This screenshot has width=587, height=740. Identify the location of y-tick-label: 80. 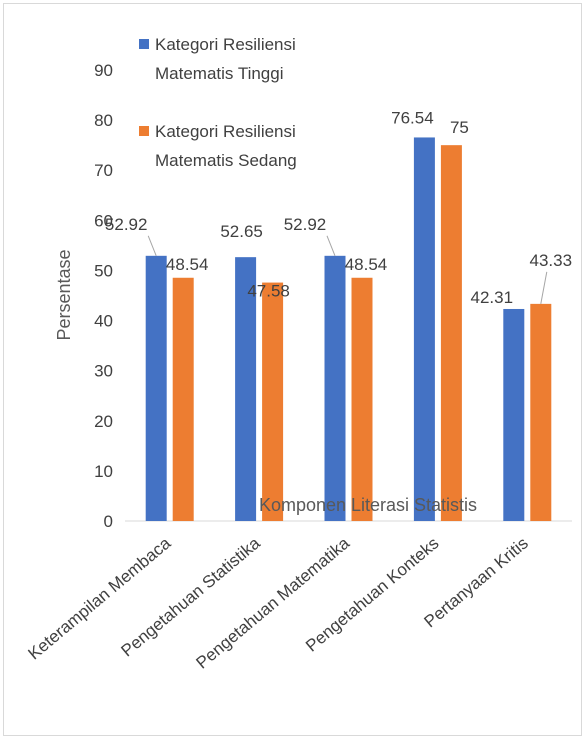
(103, 120).